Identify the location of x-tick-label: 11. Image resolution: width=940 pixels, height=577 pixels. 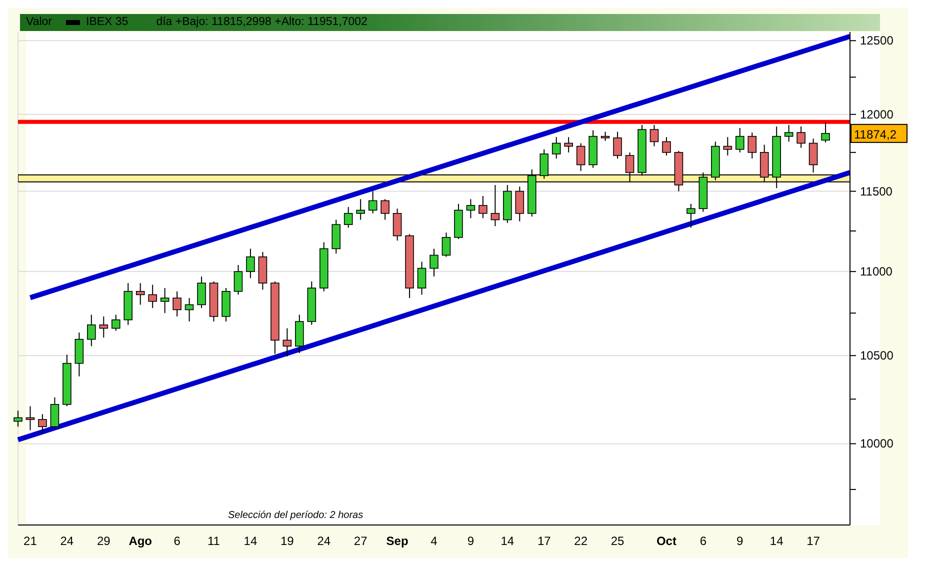
(214, 541).